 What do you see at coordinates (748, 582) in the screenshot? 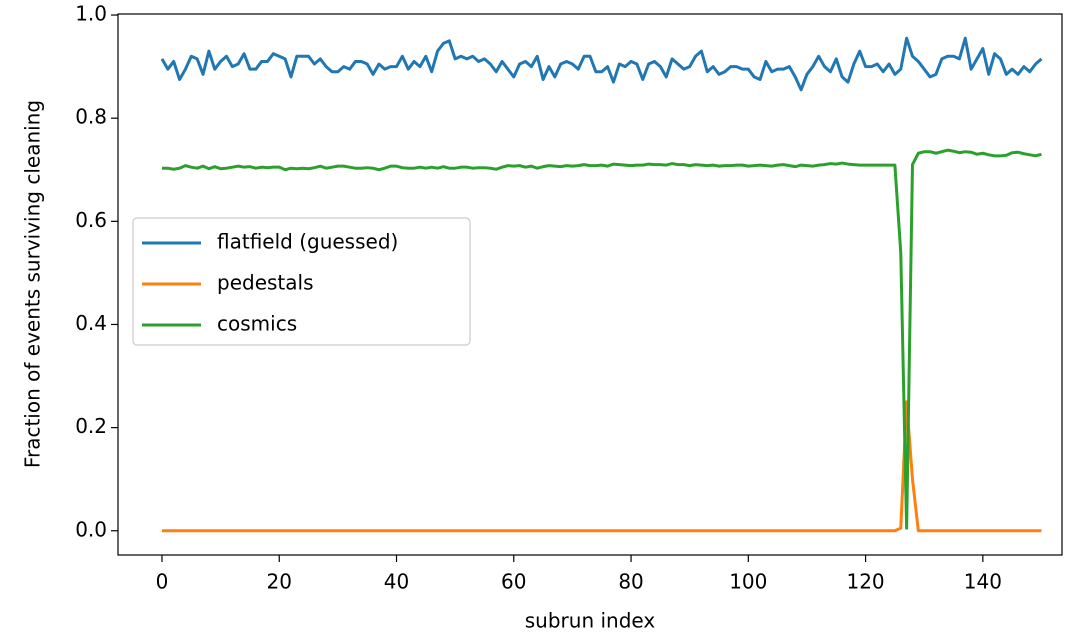
I see `x-tick-label: 100` at bounding box center [748, 582].